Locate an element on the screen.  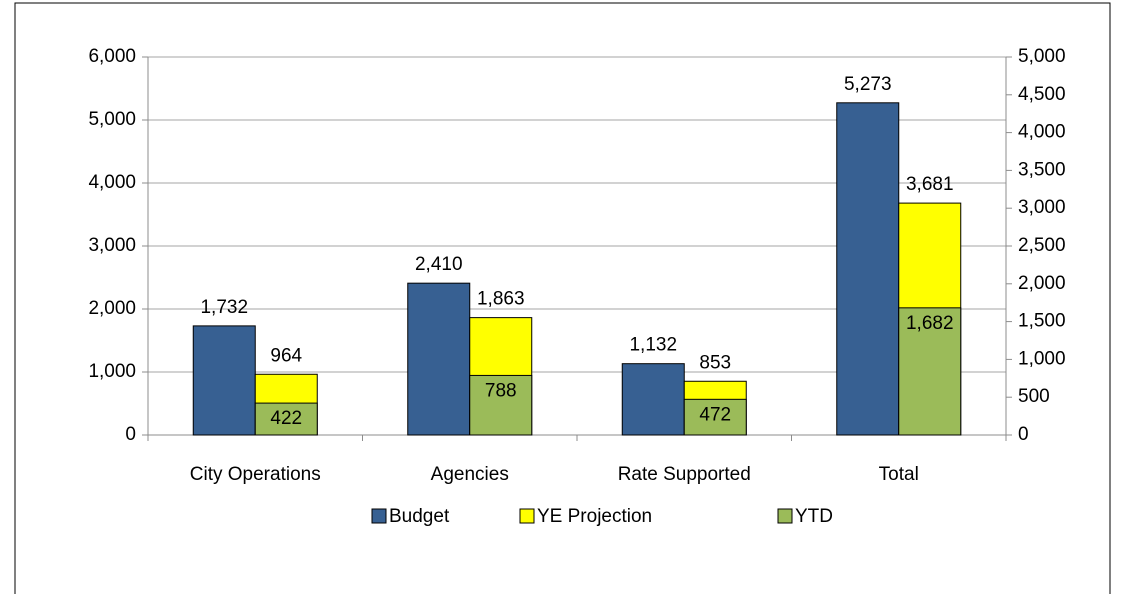
y2-tick-label: 4,000 is located at coordinates (1042, 132).